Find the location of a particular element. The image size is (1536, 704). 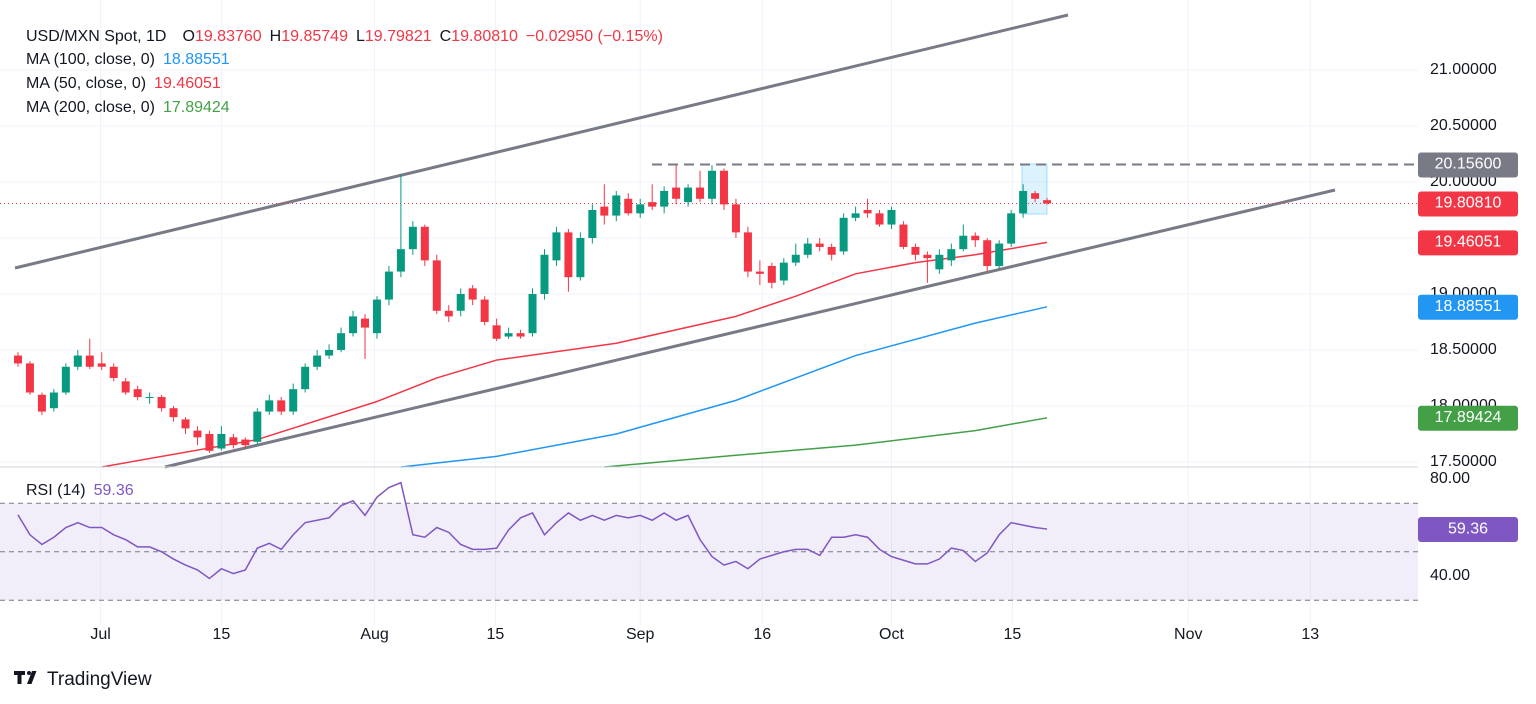

x-tick-label: 16 is located at coordinates (762, 634).